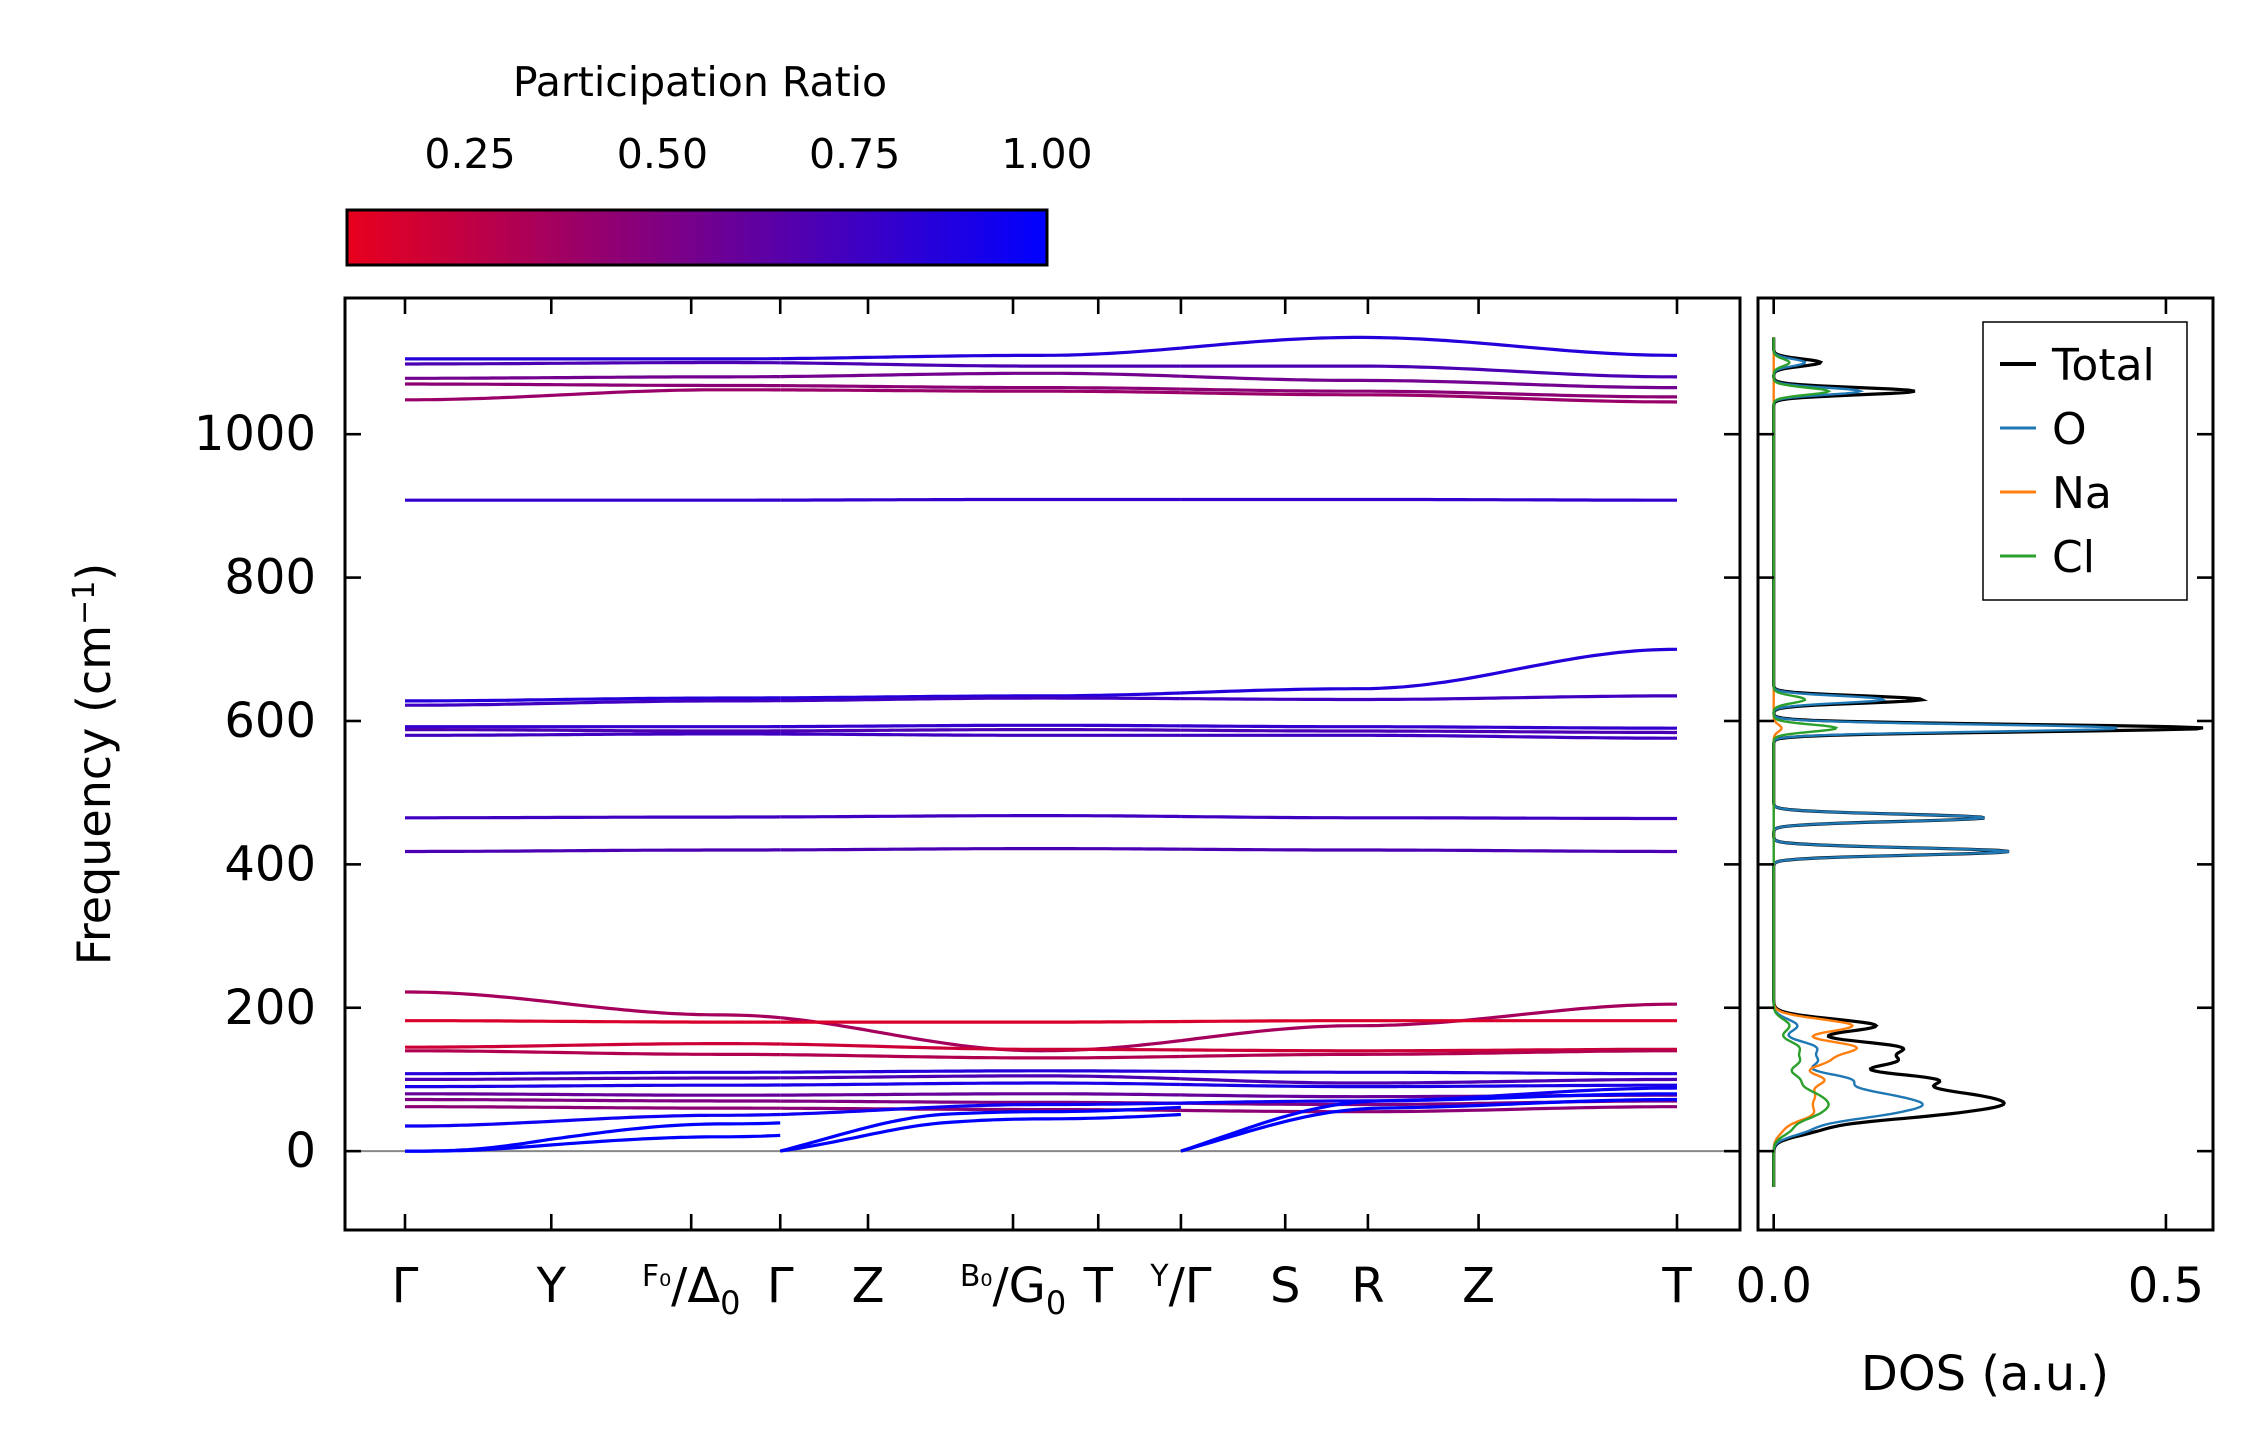 Image resolution: width=2259 pixels, height=1455 pixels. I want to click on y-tick-label: 0, so click(300, 1151).